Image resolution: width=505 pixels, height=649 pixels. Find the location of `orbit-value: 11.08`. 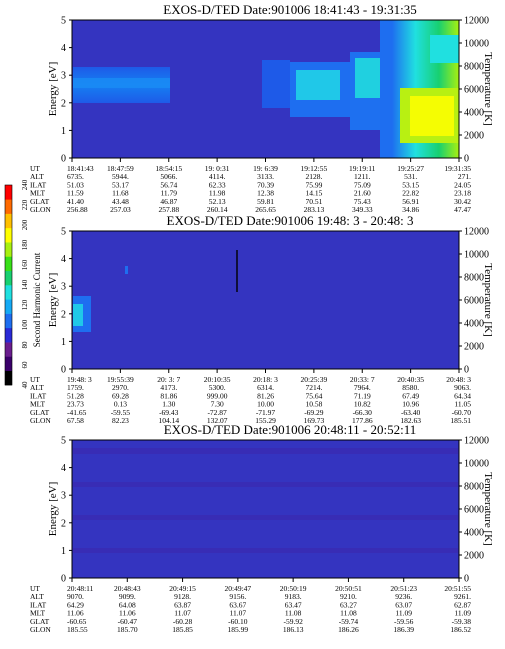

orbit-value: 11.08 is located at coordinates (293, 613).